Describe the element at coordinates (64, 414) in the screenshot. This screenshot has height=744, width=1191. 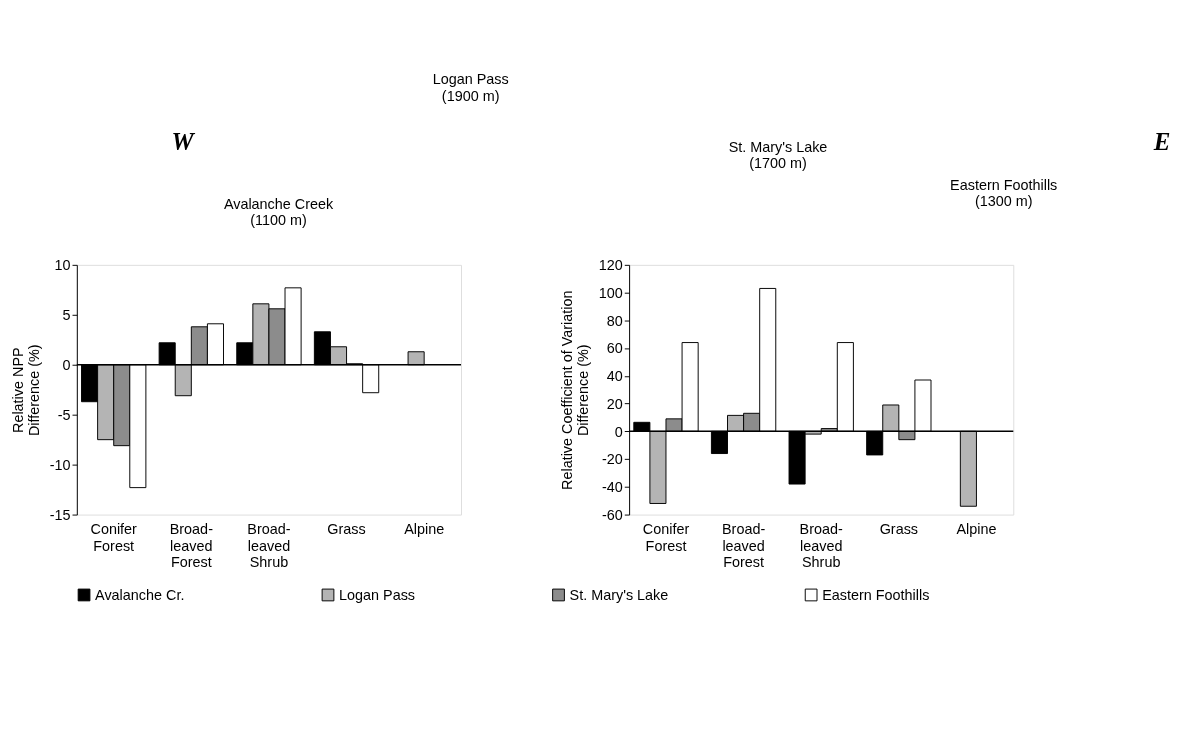
I see `y-tick-label: -5` at that location.